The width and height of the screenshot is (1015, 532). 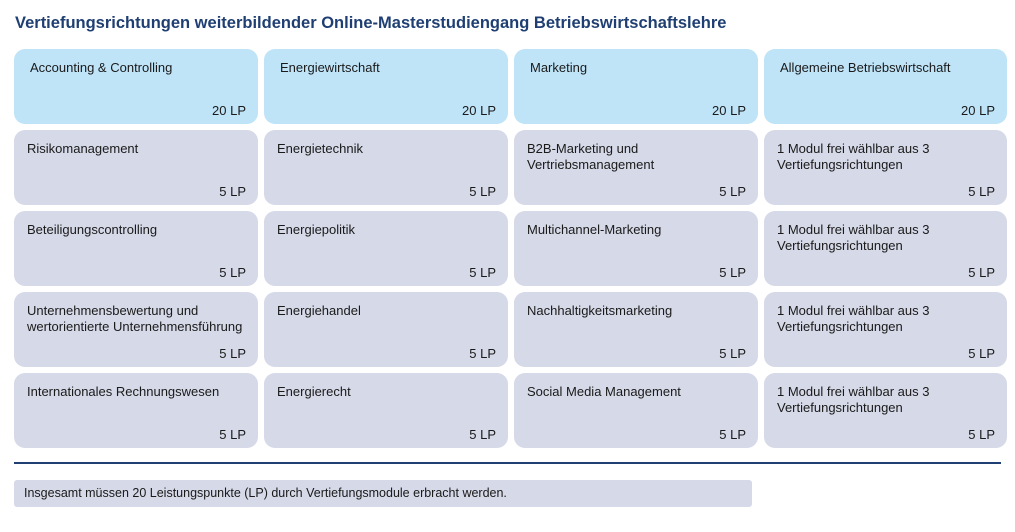 I want to click on module-name: Energiepolitik, so click(x=316, y=229).